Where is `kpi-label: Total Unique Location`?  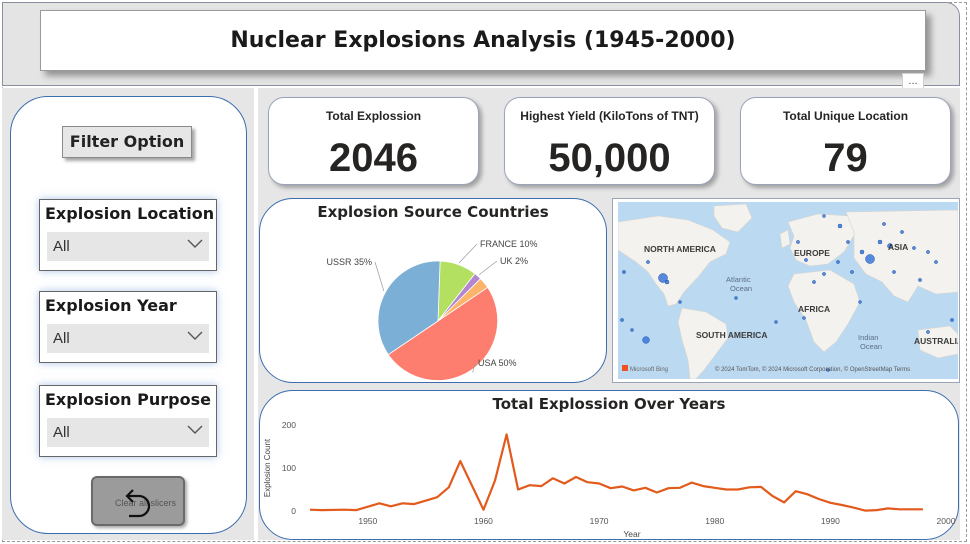 kpi-label: Total Unique Location is located at coordinates (845, 116).